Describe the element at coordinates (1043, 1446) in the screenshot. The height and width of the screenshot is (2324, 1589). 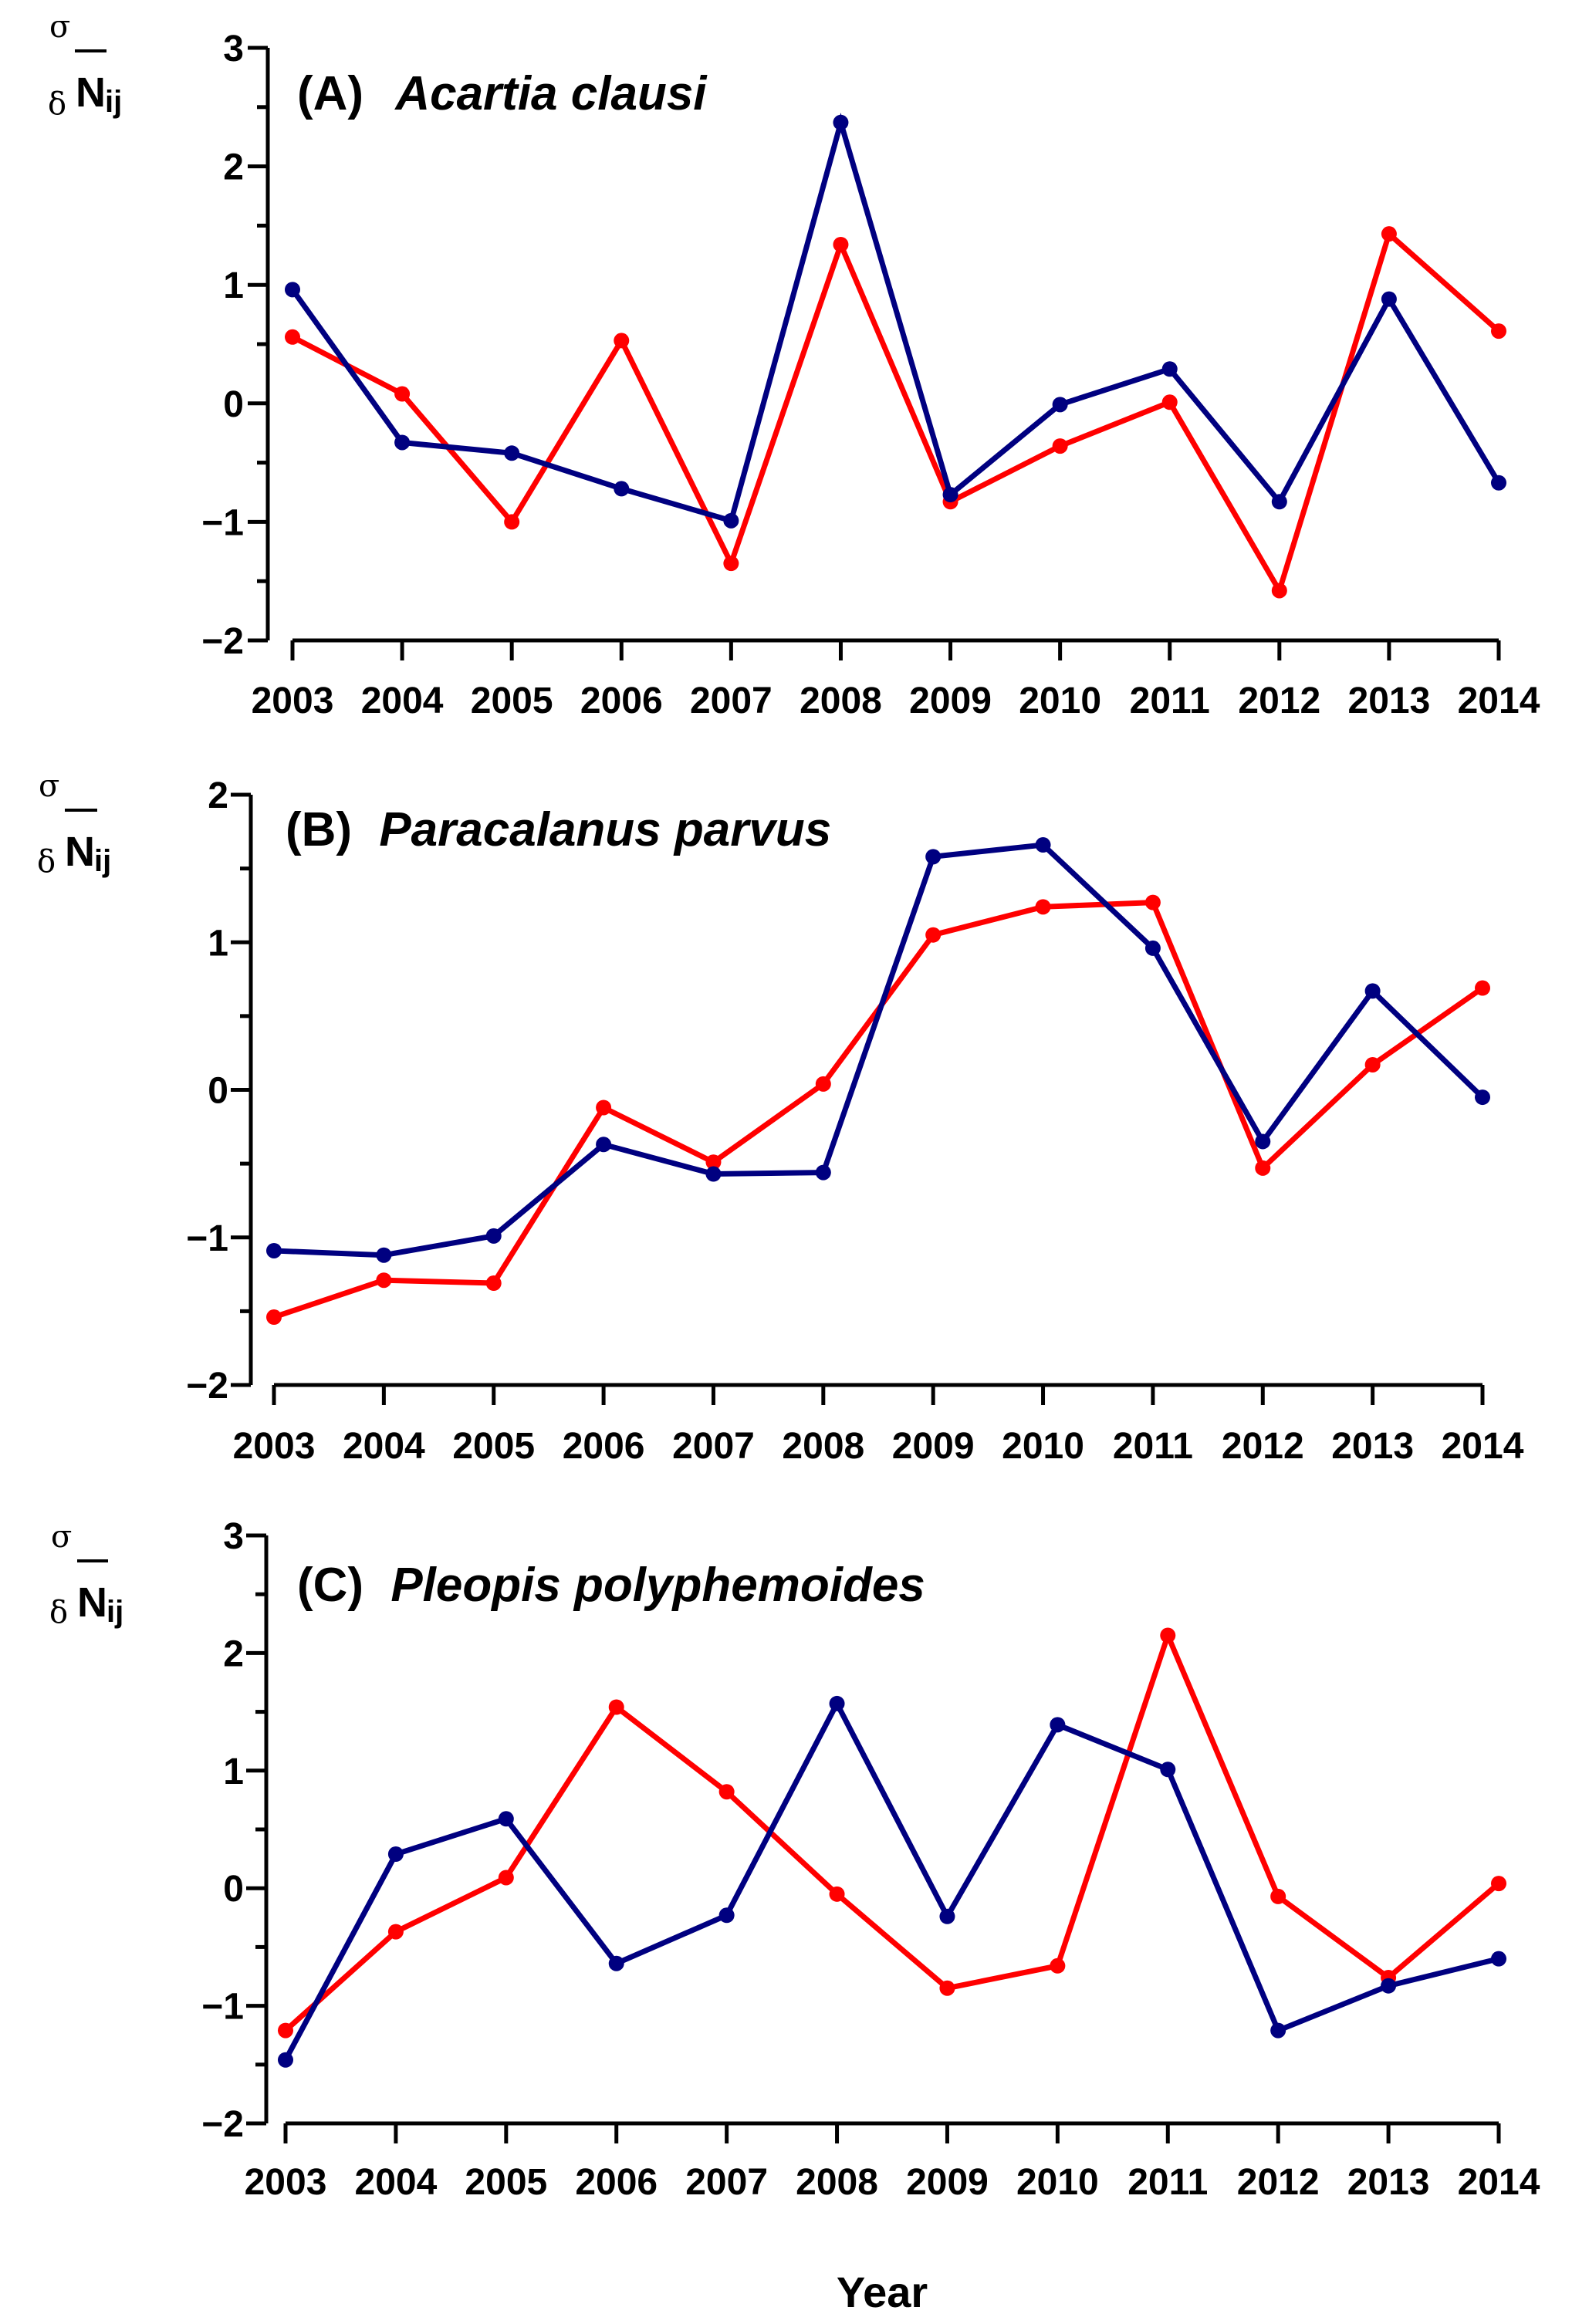
I see `panel-b-x-tick-label: 2010` at that location.